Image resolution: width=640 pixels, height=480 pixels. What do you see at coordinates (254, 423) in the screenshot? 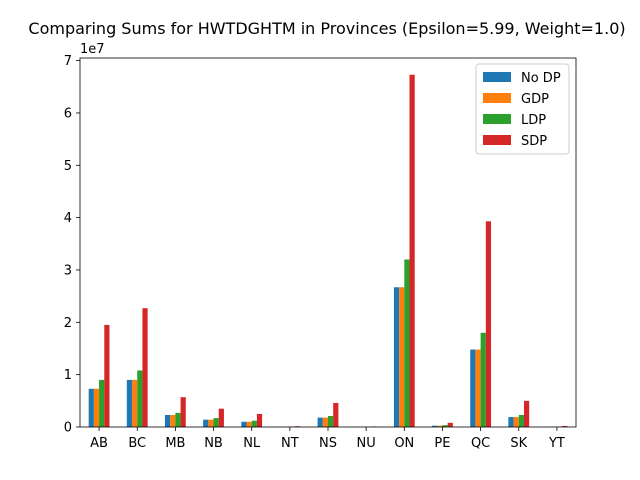
I see `bar-ldp-nl` at bounding box center [254, 423].